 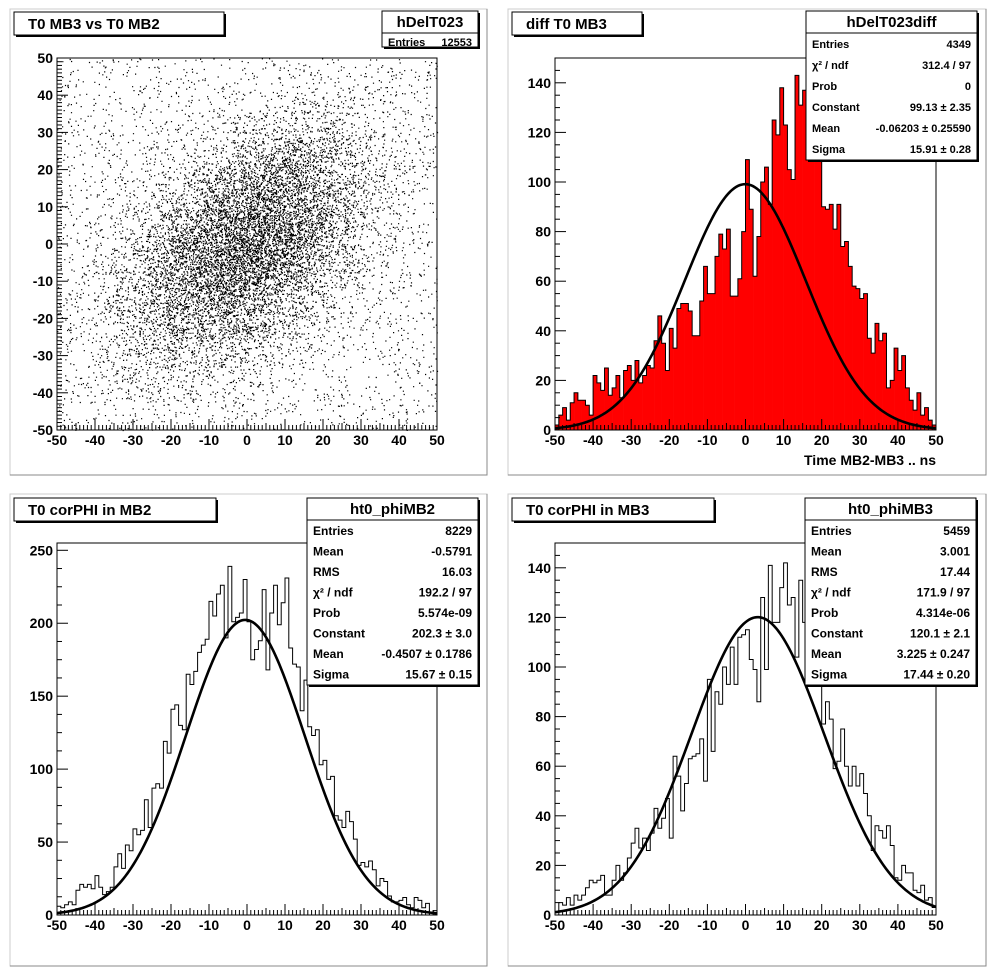 I want to click on y-tick-label: 100, so click(x=42, y=769).